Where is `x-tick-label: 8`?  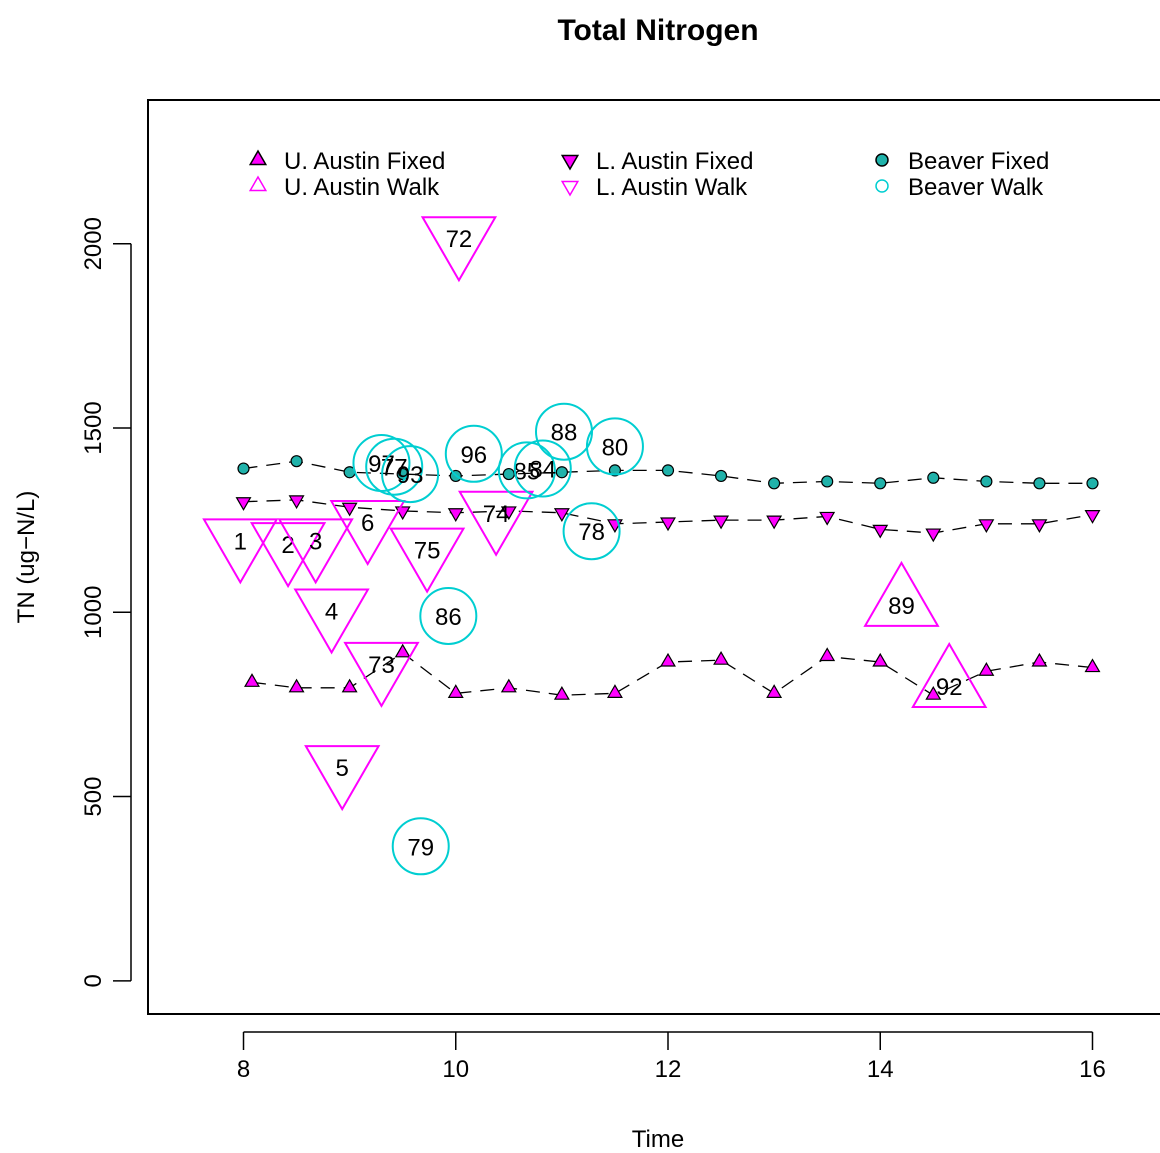
x-tick-label: 8 is located at coordinates (243, 1069).